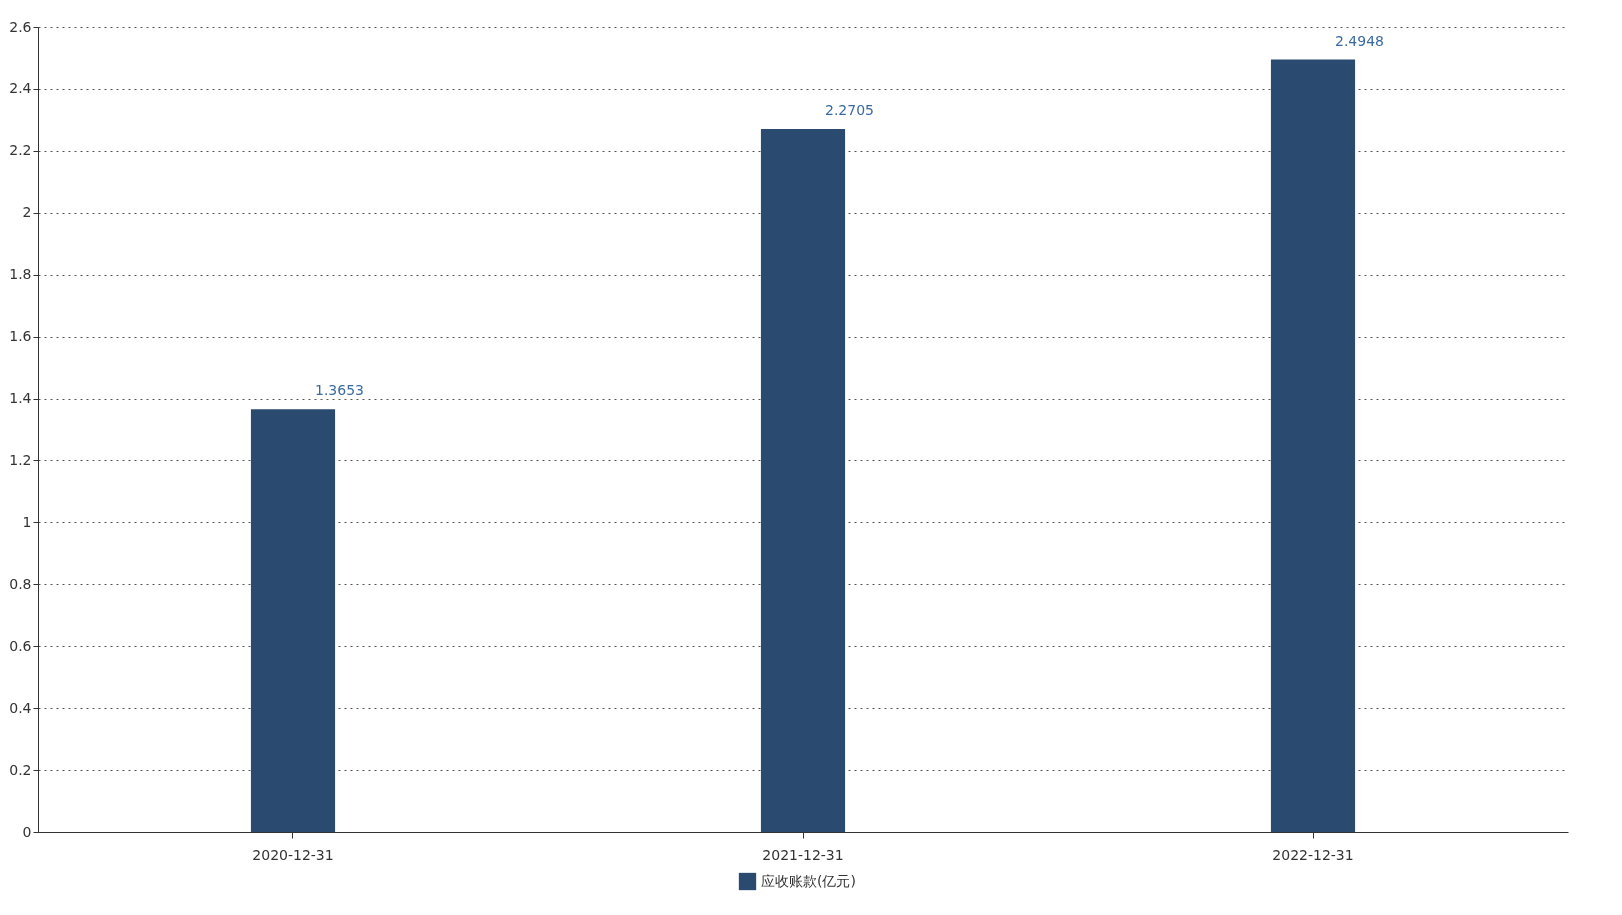  Describe the element at coordinates (339, 390) in the screenshot. I see `data-label: 1.3653` at that location.